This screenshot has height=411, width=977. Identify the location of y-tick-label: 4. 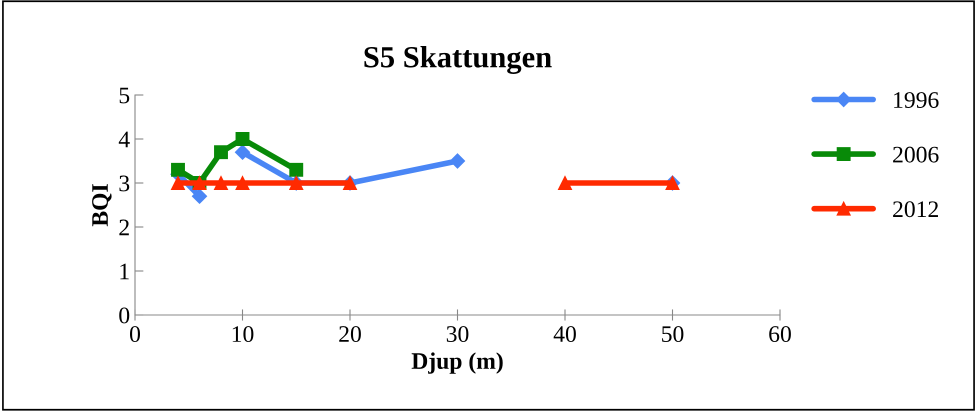
(124, 140).